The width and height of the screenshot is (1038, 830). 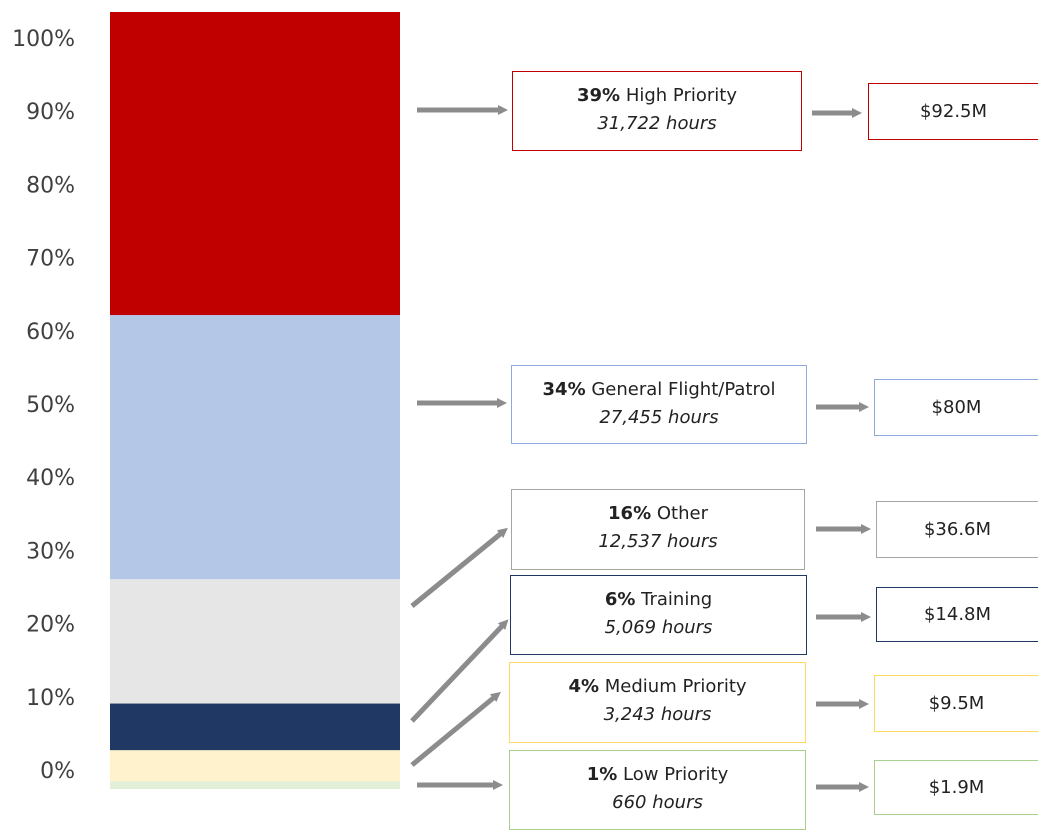 What do you see at coordinates (459, 671) in the screenshot?
I see `arrow-training` at bounding box center [459, 671].